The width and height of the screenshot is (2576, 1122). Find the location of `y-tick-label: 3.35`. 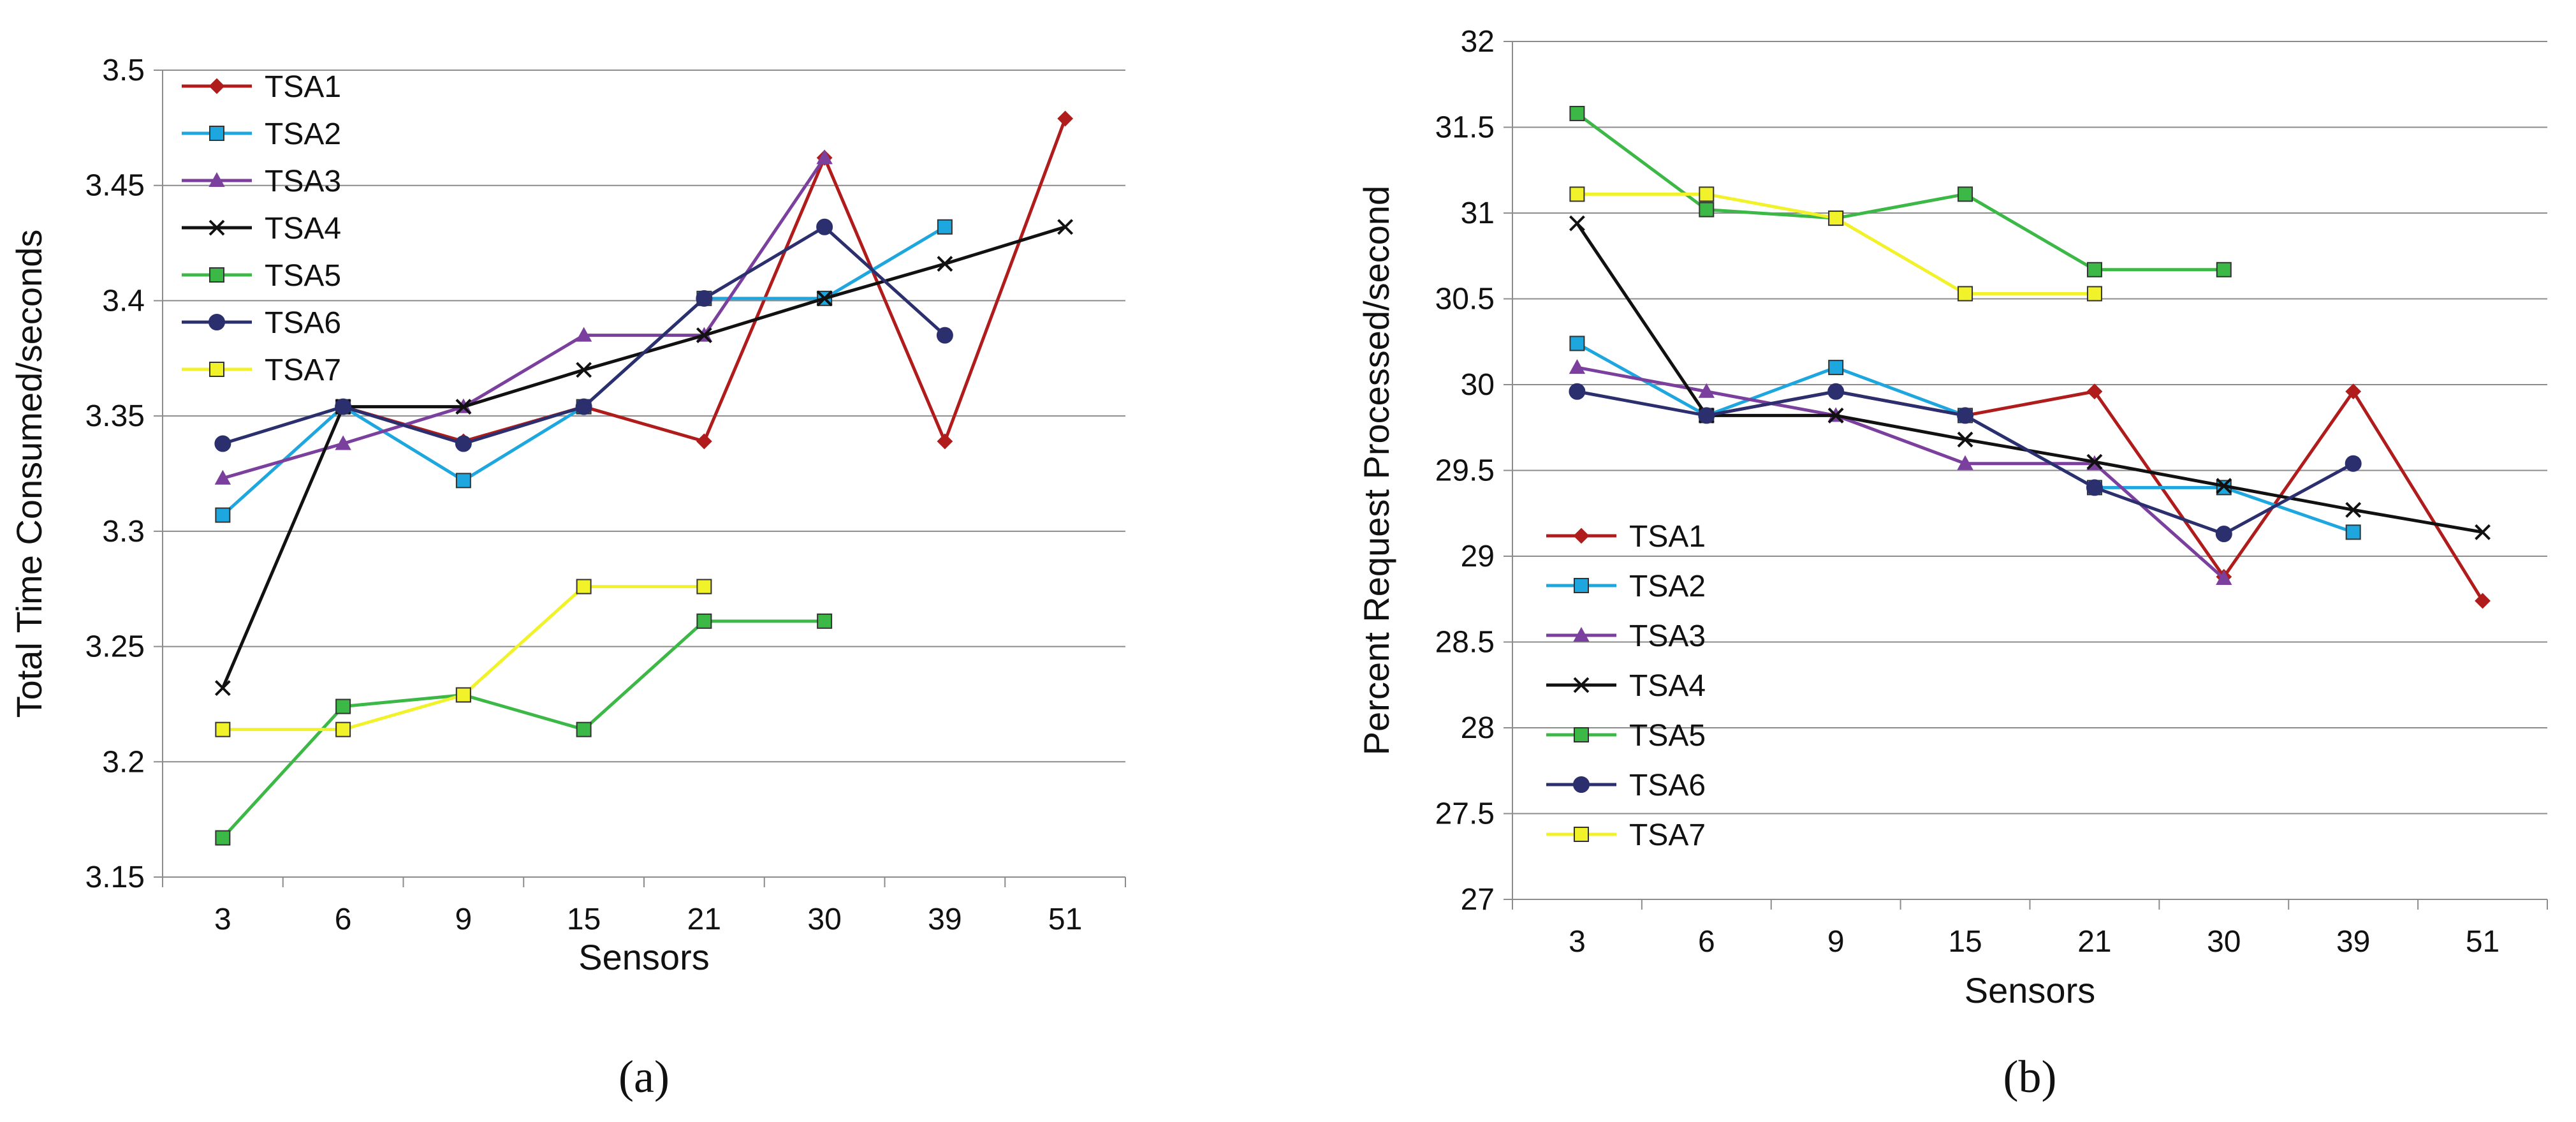

y-tick-label: 3.35 is located at coordinates (115, 416).